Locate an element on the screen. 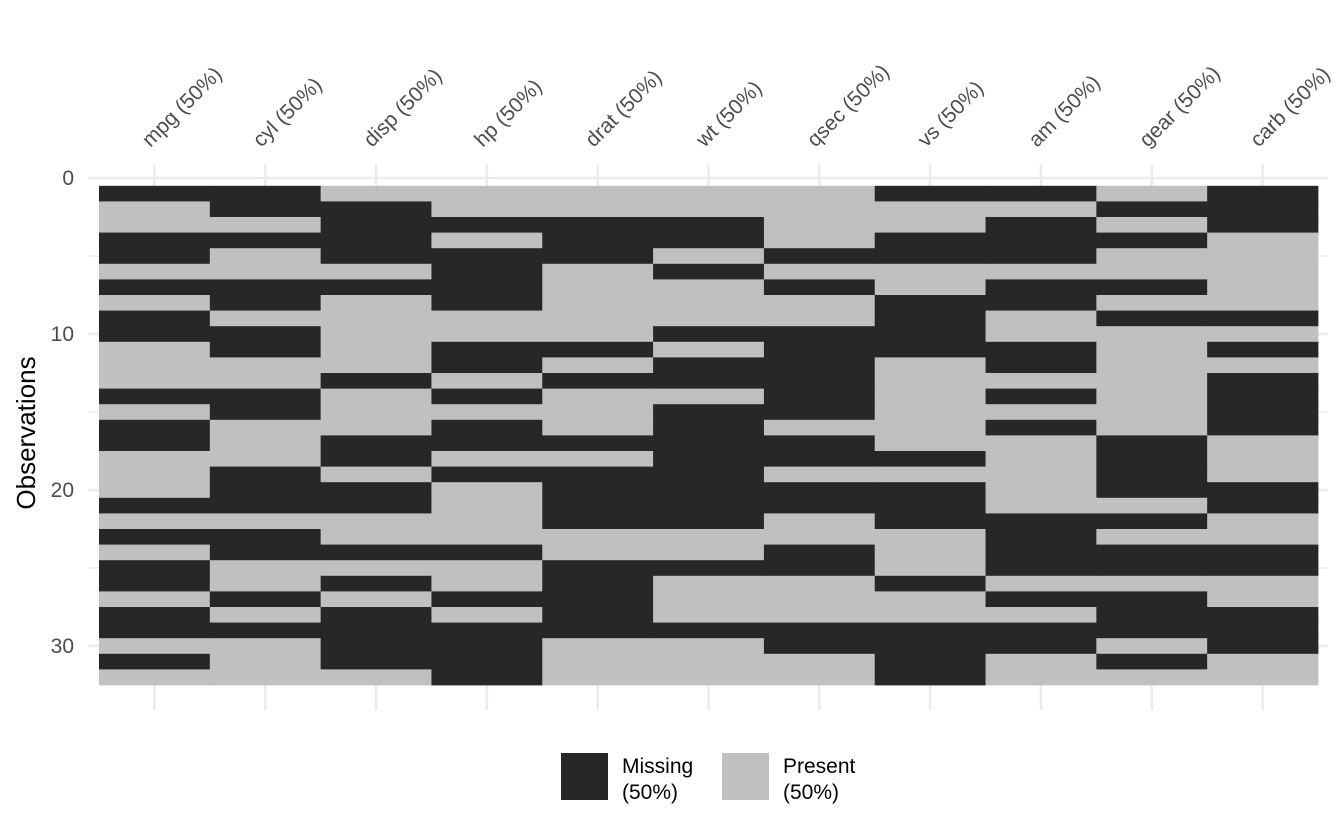 This screenshot has height=830, width=1344. column-label: disp (50%) is located at coordinates (402, 107).